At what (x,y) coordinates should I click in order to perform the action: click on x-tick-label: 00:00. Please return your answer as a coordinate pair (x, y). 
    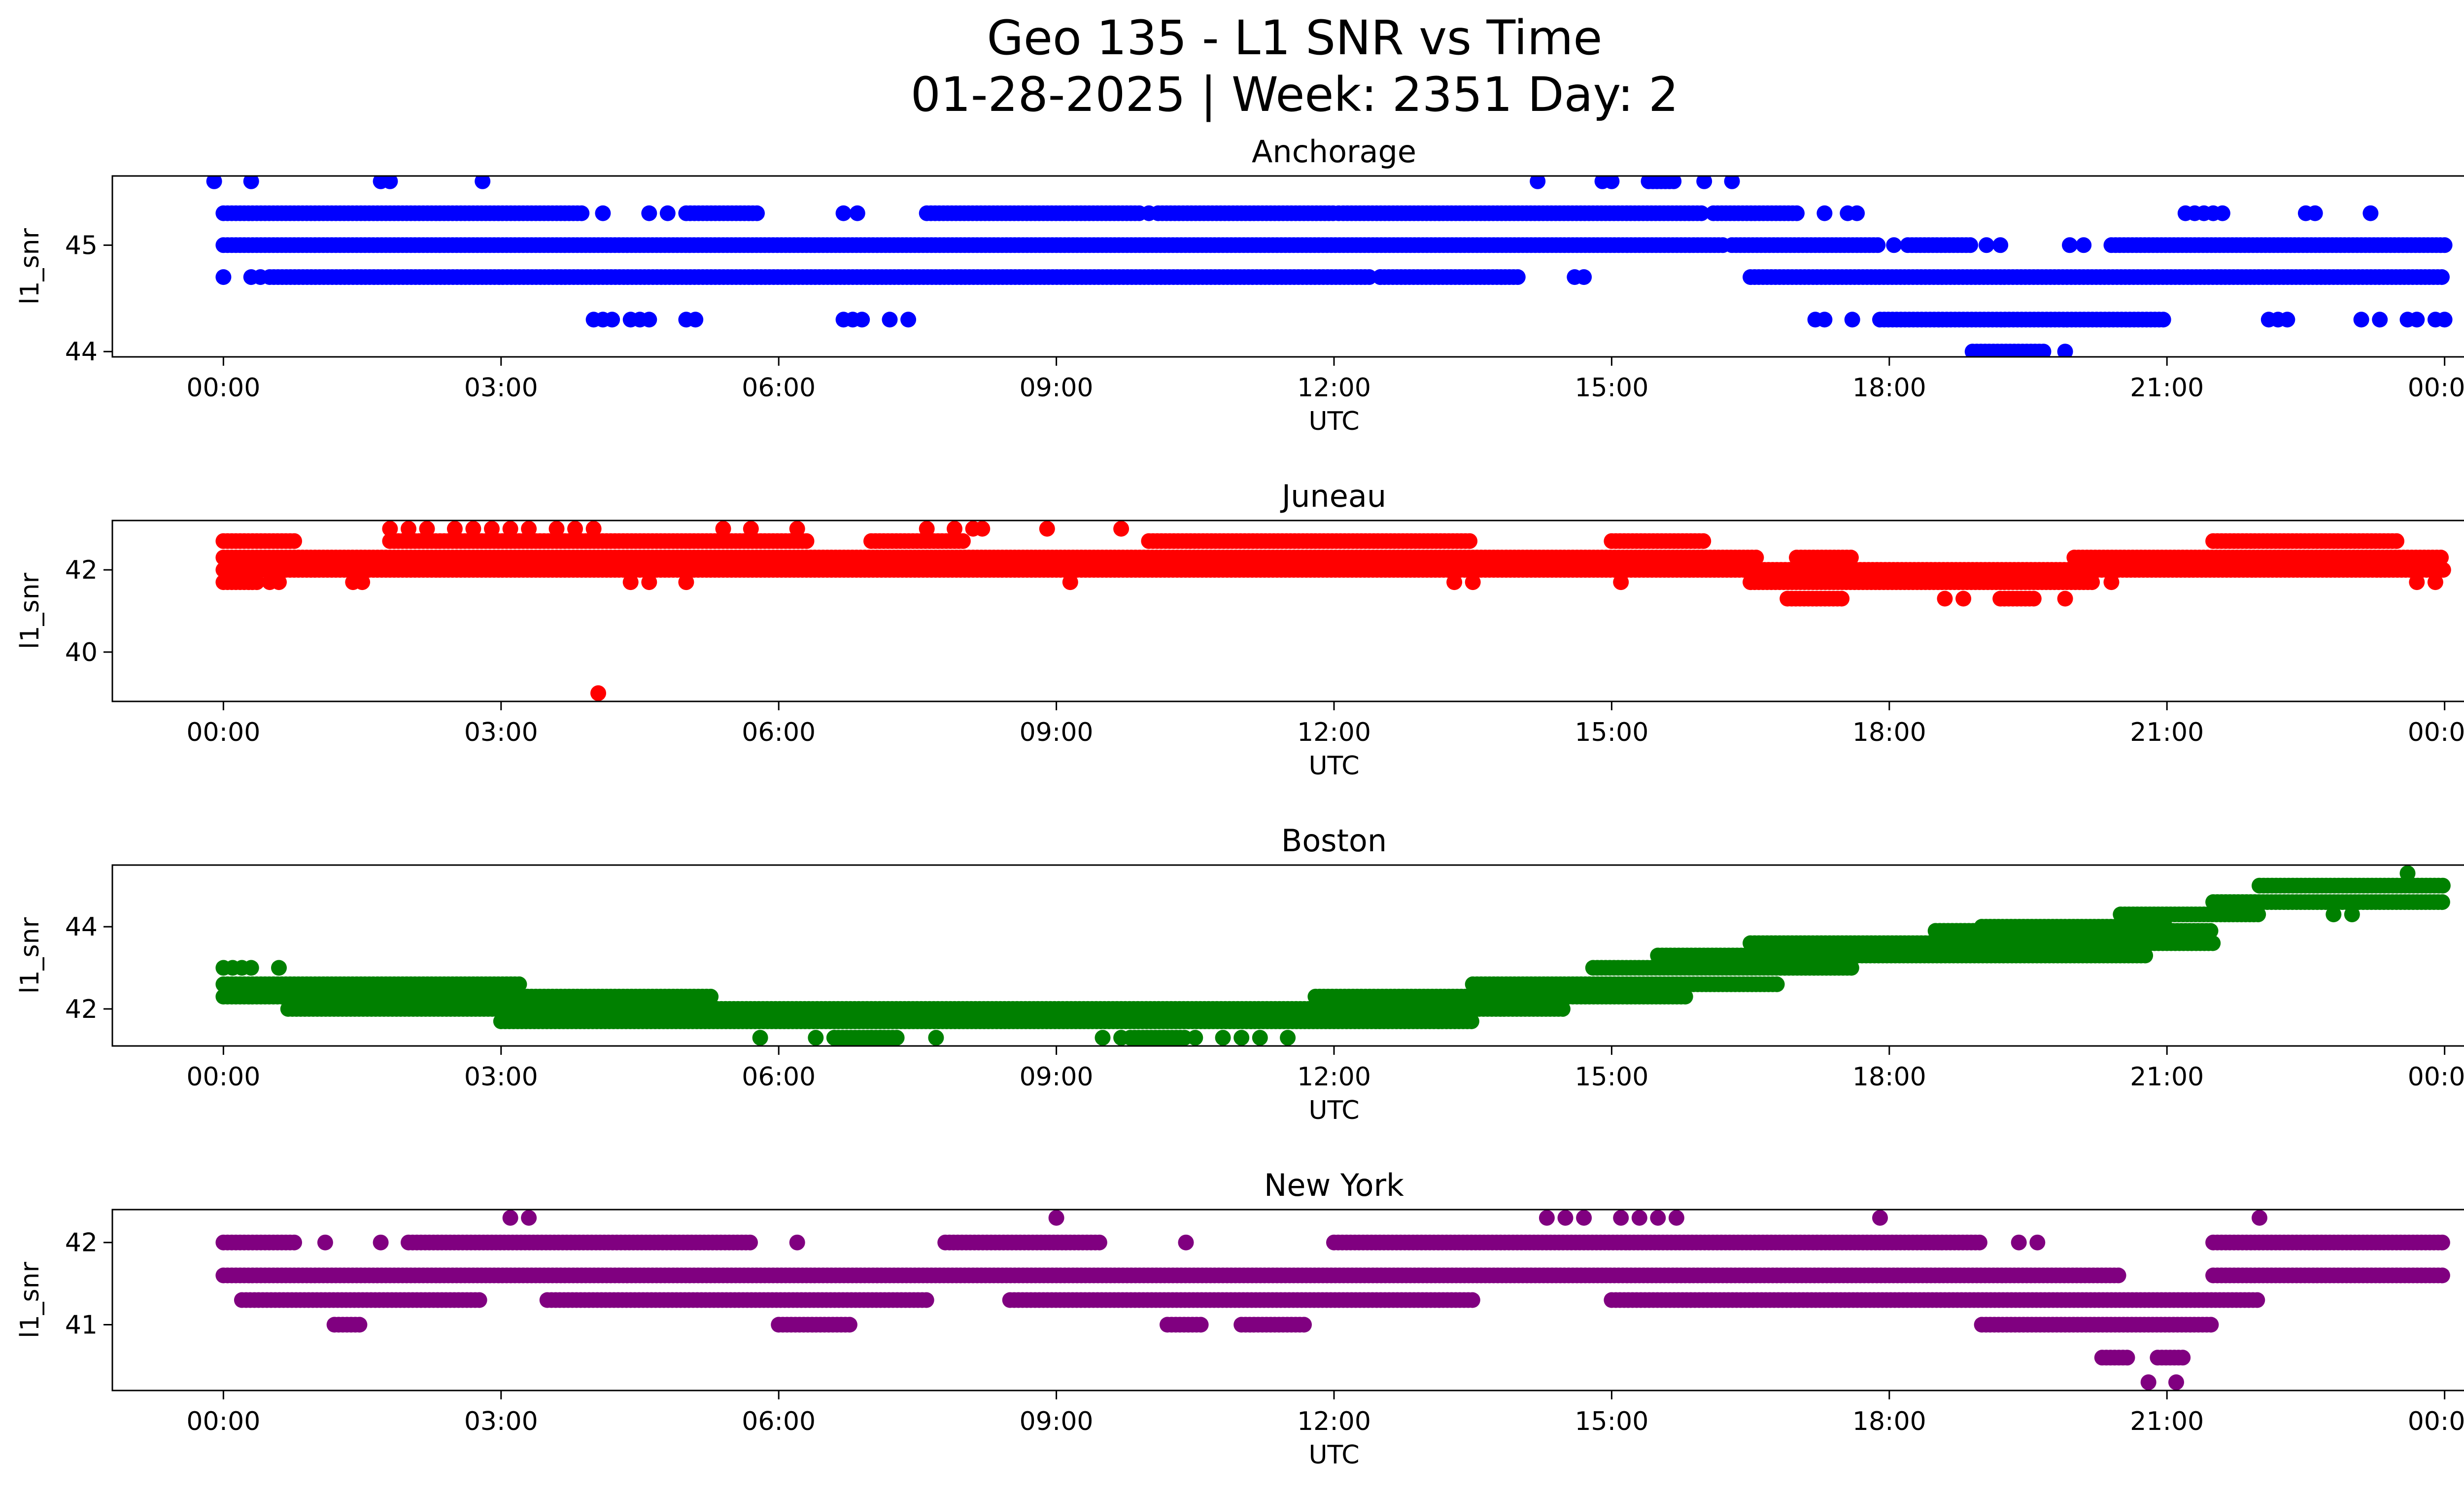
    Looking at the image, I should click on (223, 388).